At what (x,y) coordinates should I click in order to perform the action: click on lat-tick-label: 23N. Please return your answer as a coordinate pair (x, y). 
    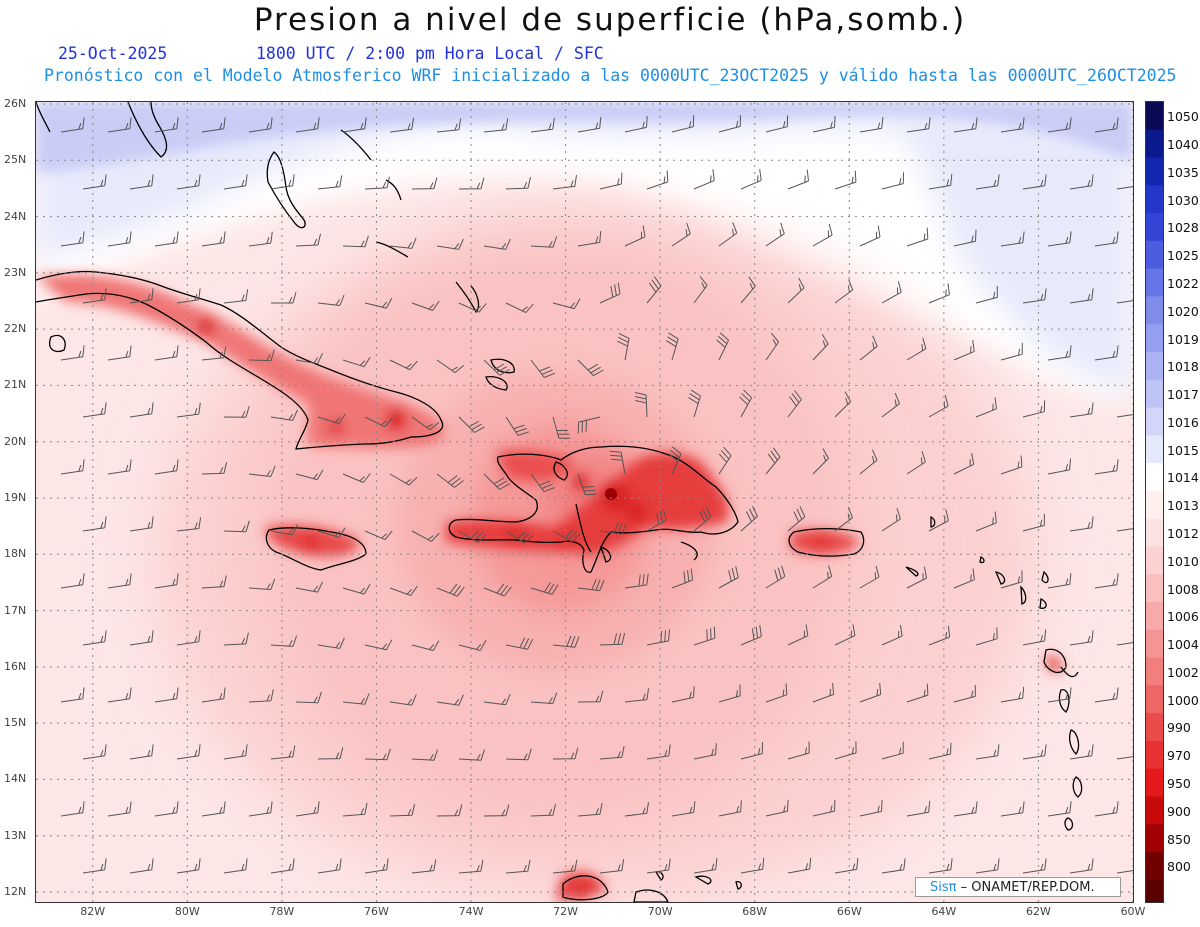
    Looking at the image, I should click on (15, 272).